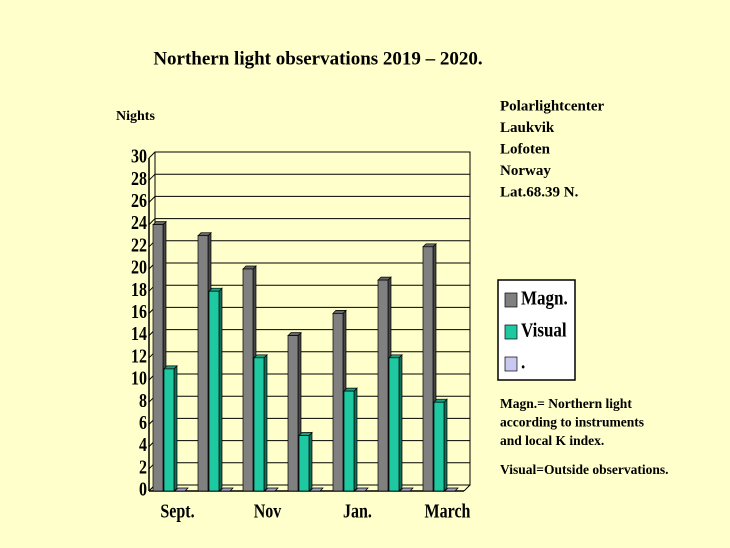 The height and width of the screenshot is (548, 730). Describe the element at coordinates (143, 467) in the screenshot. I see `y-tick-label: 2` at that location.